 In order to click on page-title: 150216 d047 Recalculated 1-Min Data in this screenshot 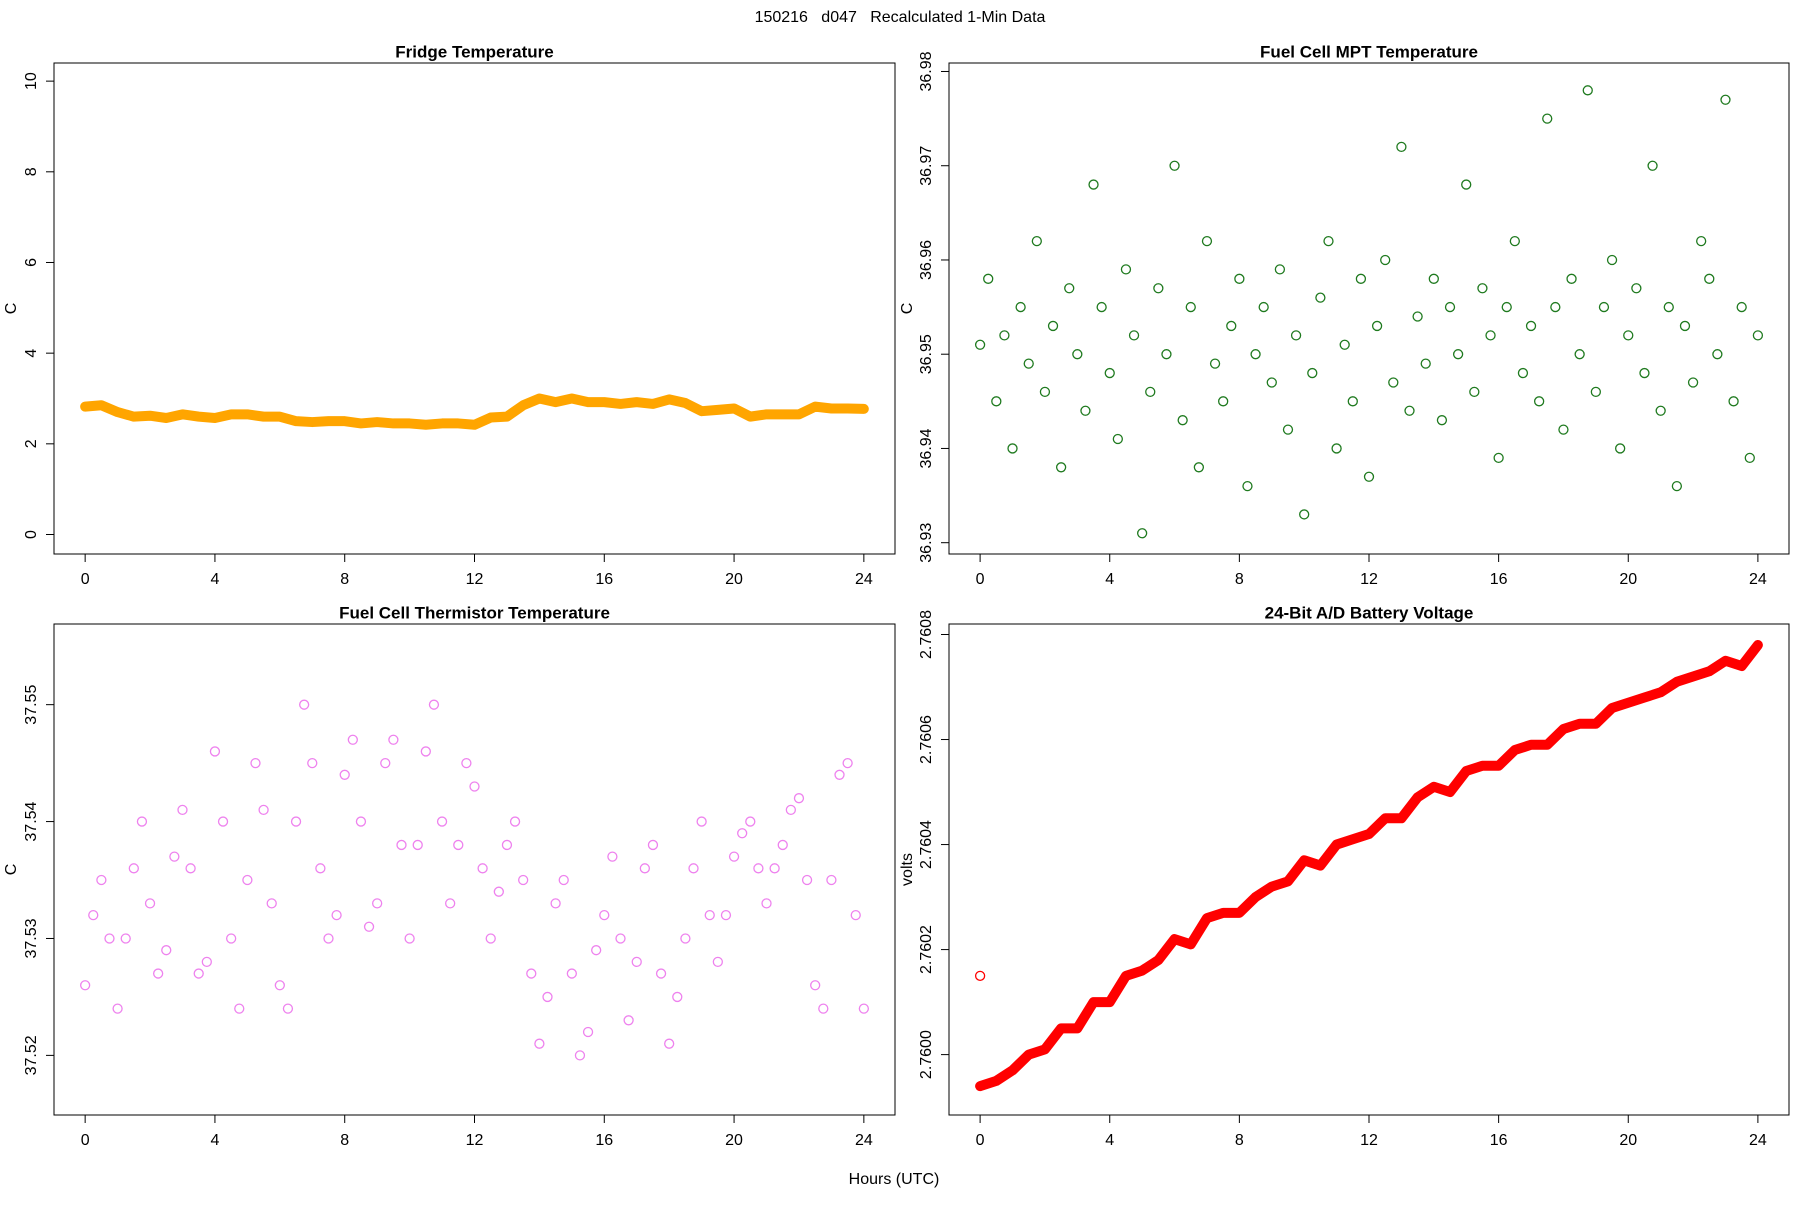, I will do `click(900, 17)`.